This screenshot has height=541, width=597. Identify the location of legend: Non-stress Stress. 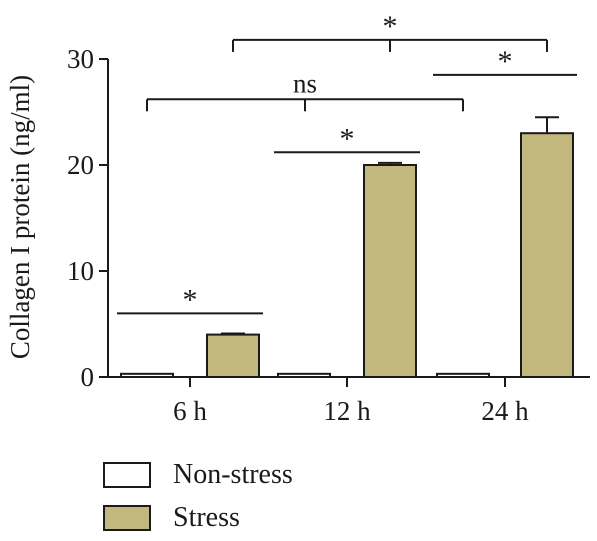
(198, 497).